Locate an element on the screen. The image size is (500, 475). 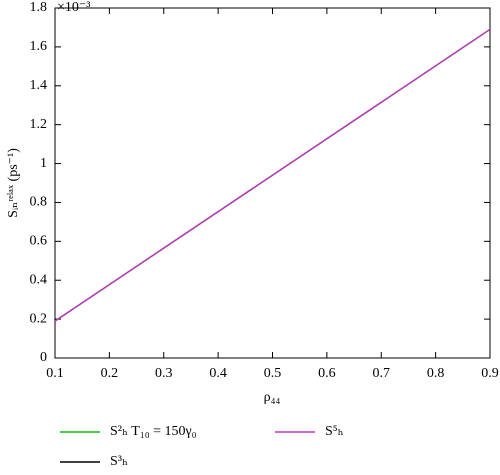
y-tick-label: 1 is located at coordinates (43, 163).